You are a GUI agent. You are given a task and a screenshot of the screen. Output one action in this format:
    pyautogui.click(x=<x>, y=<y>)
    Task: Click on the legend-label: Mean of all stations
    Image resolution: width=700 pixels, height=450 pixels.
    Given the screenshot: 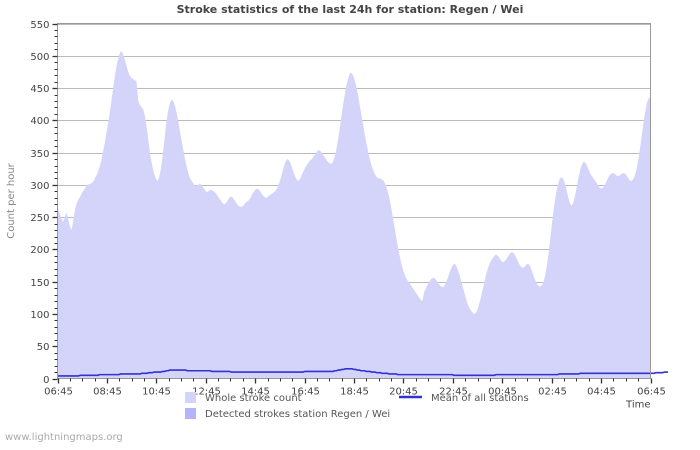 What is the action you would take?
    pyautogui.click(x=480, y=398)
    